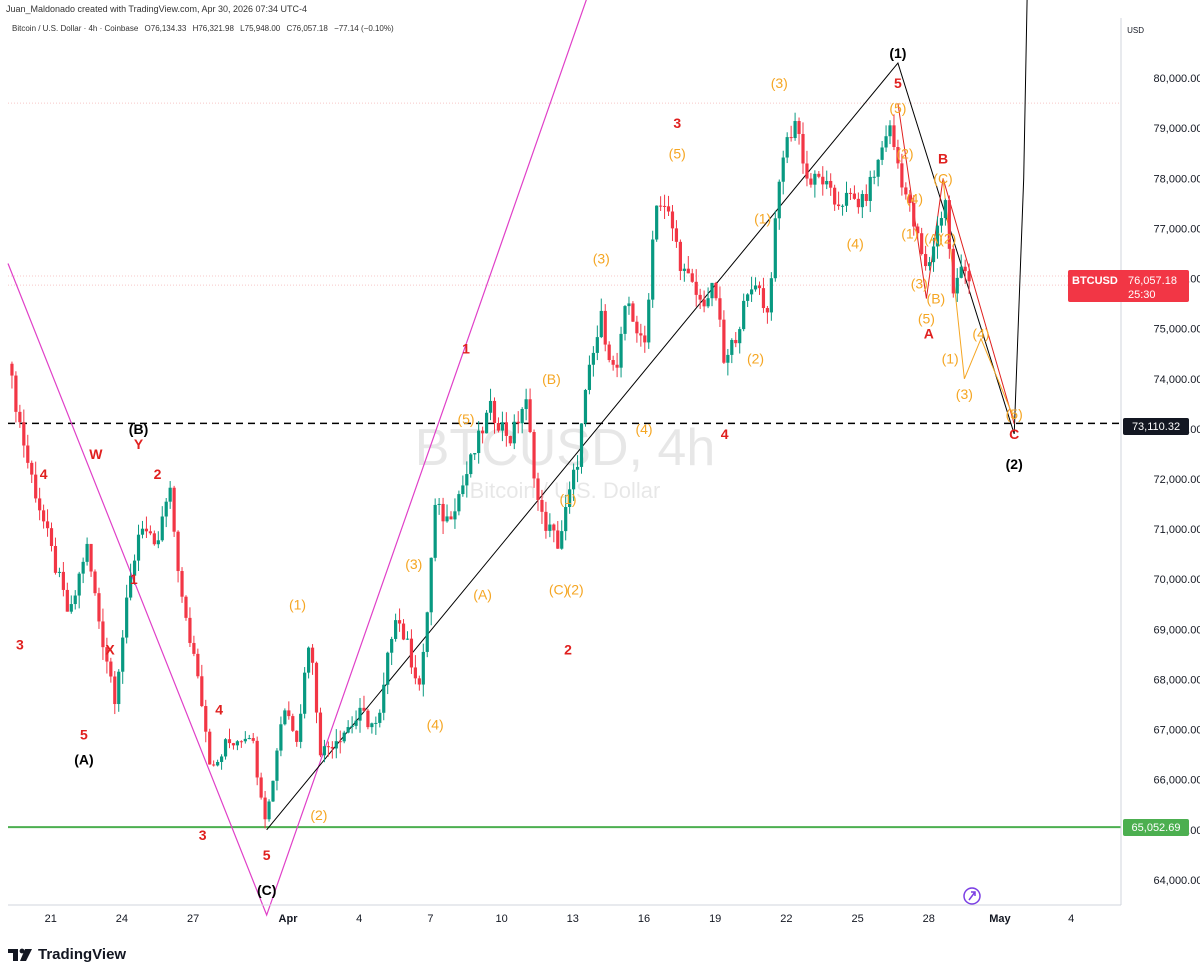 The height and width of the screenshot is (975, 1200). I want to click on time-tick-label: May, so click(1000, 919).